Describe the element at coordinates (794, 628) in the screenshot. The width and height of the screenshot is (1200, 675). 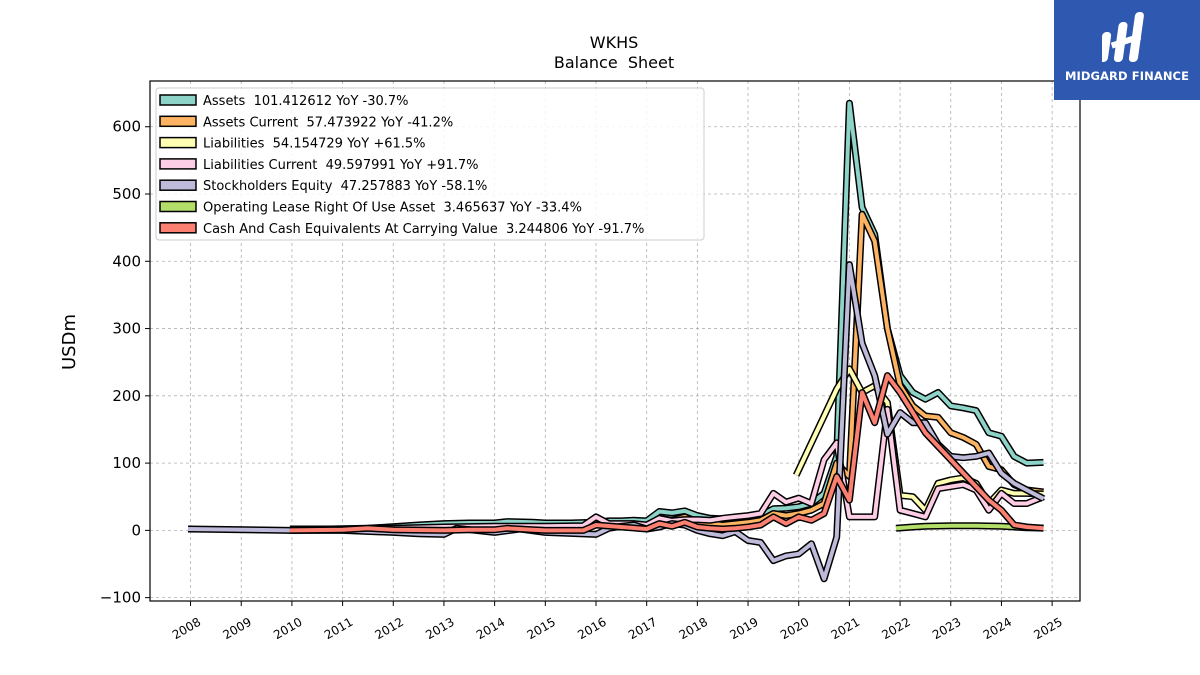
I see `x-tick-label: 2020` at that location.